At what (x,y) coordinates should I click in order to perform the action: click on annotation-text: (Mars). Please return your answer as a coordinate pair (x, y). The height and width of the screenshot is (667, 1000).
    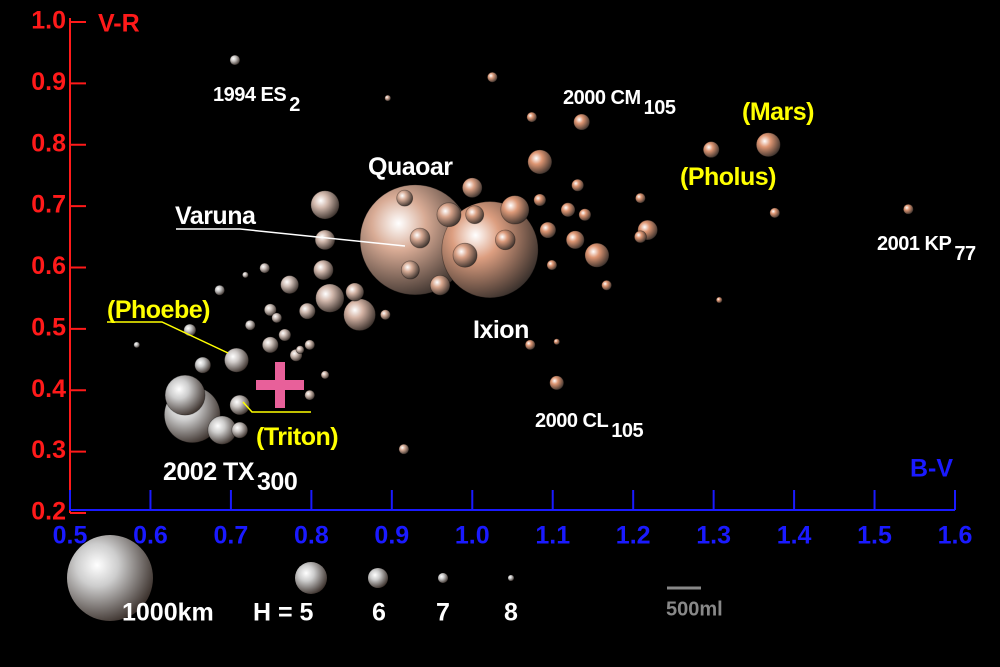
    Looking at the image, I should click on (778, 112).